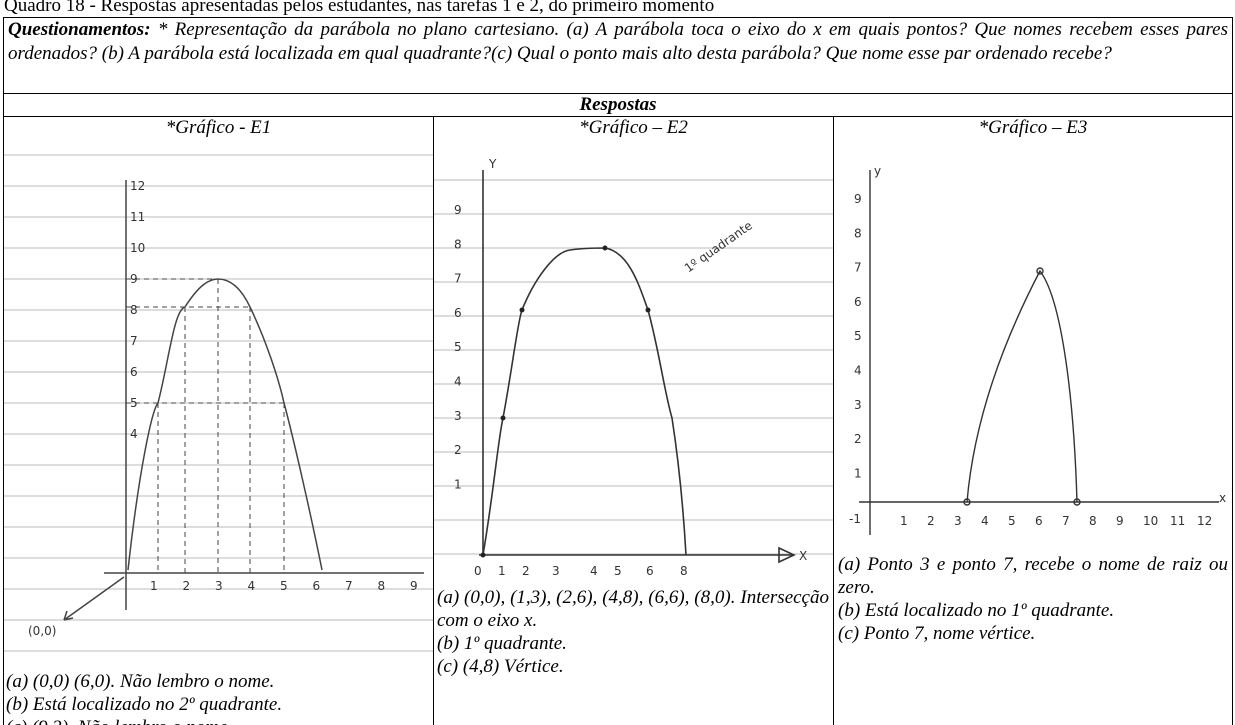 The width and height of the screenshot is (1235, 725). I want to click on answers-header: Respostas, so click(618, 104).